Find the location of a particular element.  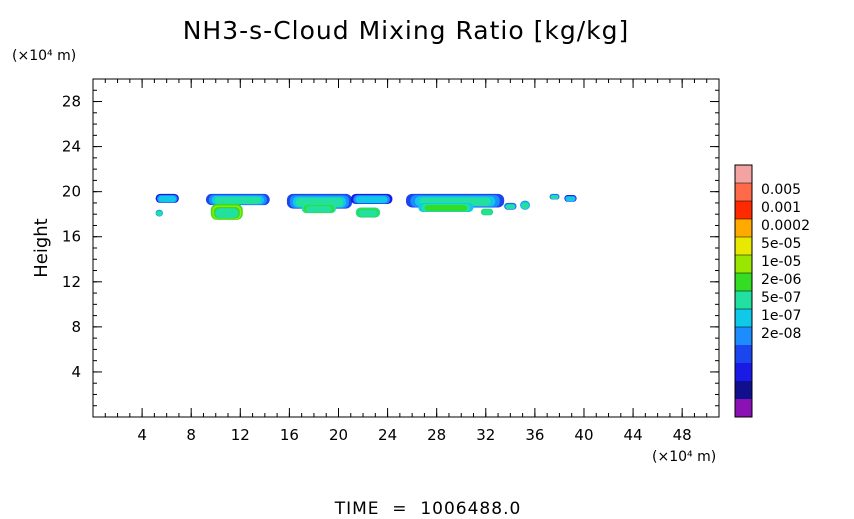

x-tick-label: 44 is located at coordinates (633, 435).